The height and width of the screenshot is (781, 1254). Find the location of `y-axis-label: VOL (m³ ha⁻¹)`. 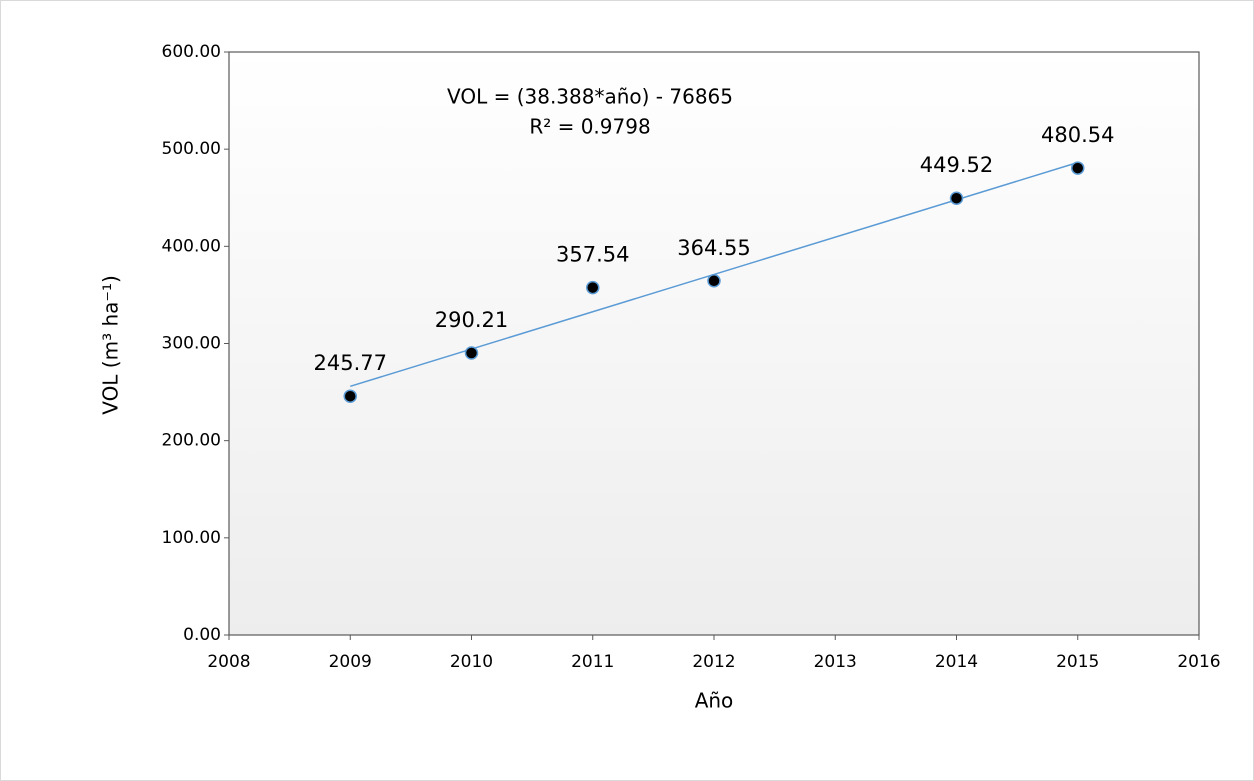

y-axis-label: VOL (m³ ha⁻¹) is located at coordinates (111, 345).